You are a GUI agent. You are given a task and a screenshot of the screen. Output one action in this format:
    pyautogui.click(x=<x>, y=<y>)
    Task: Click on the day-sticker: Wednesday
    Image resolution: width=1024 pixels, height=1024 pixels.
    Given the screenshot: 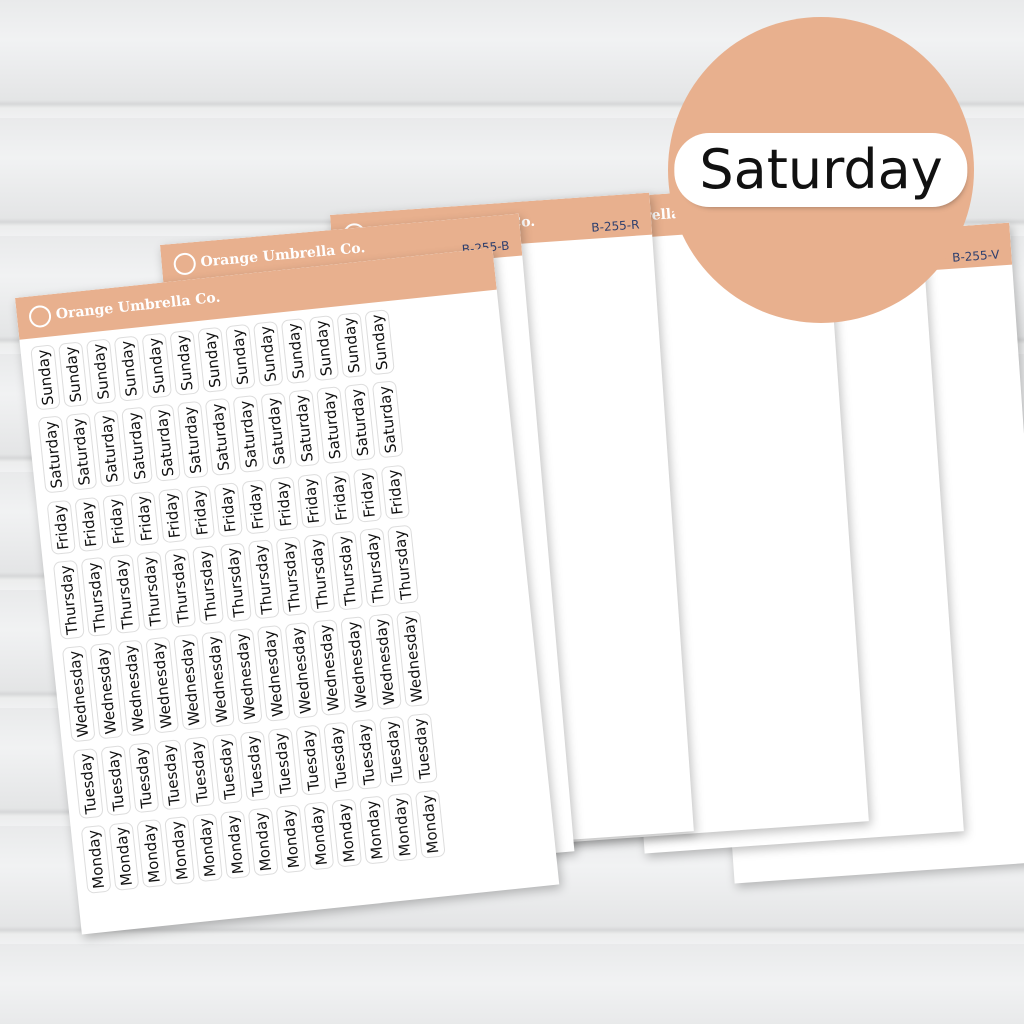 What is the action you would take?
    pyautogui.click(x=412, y=659)
    